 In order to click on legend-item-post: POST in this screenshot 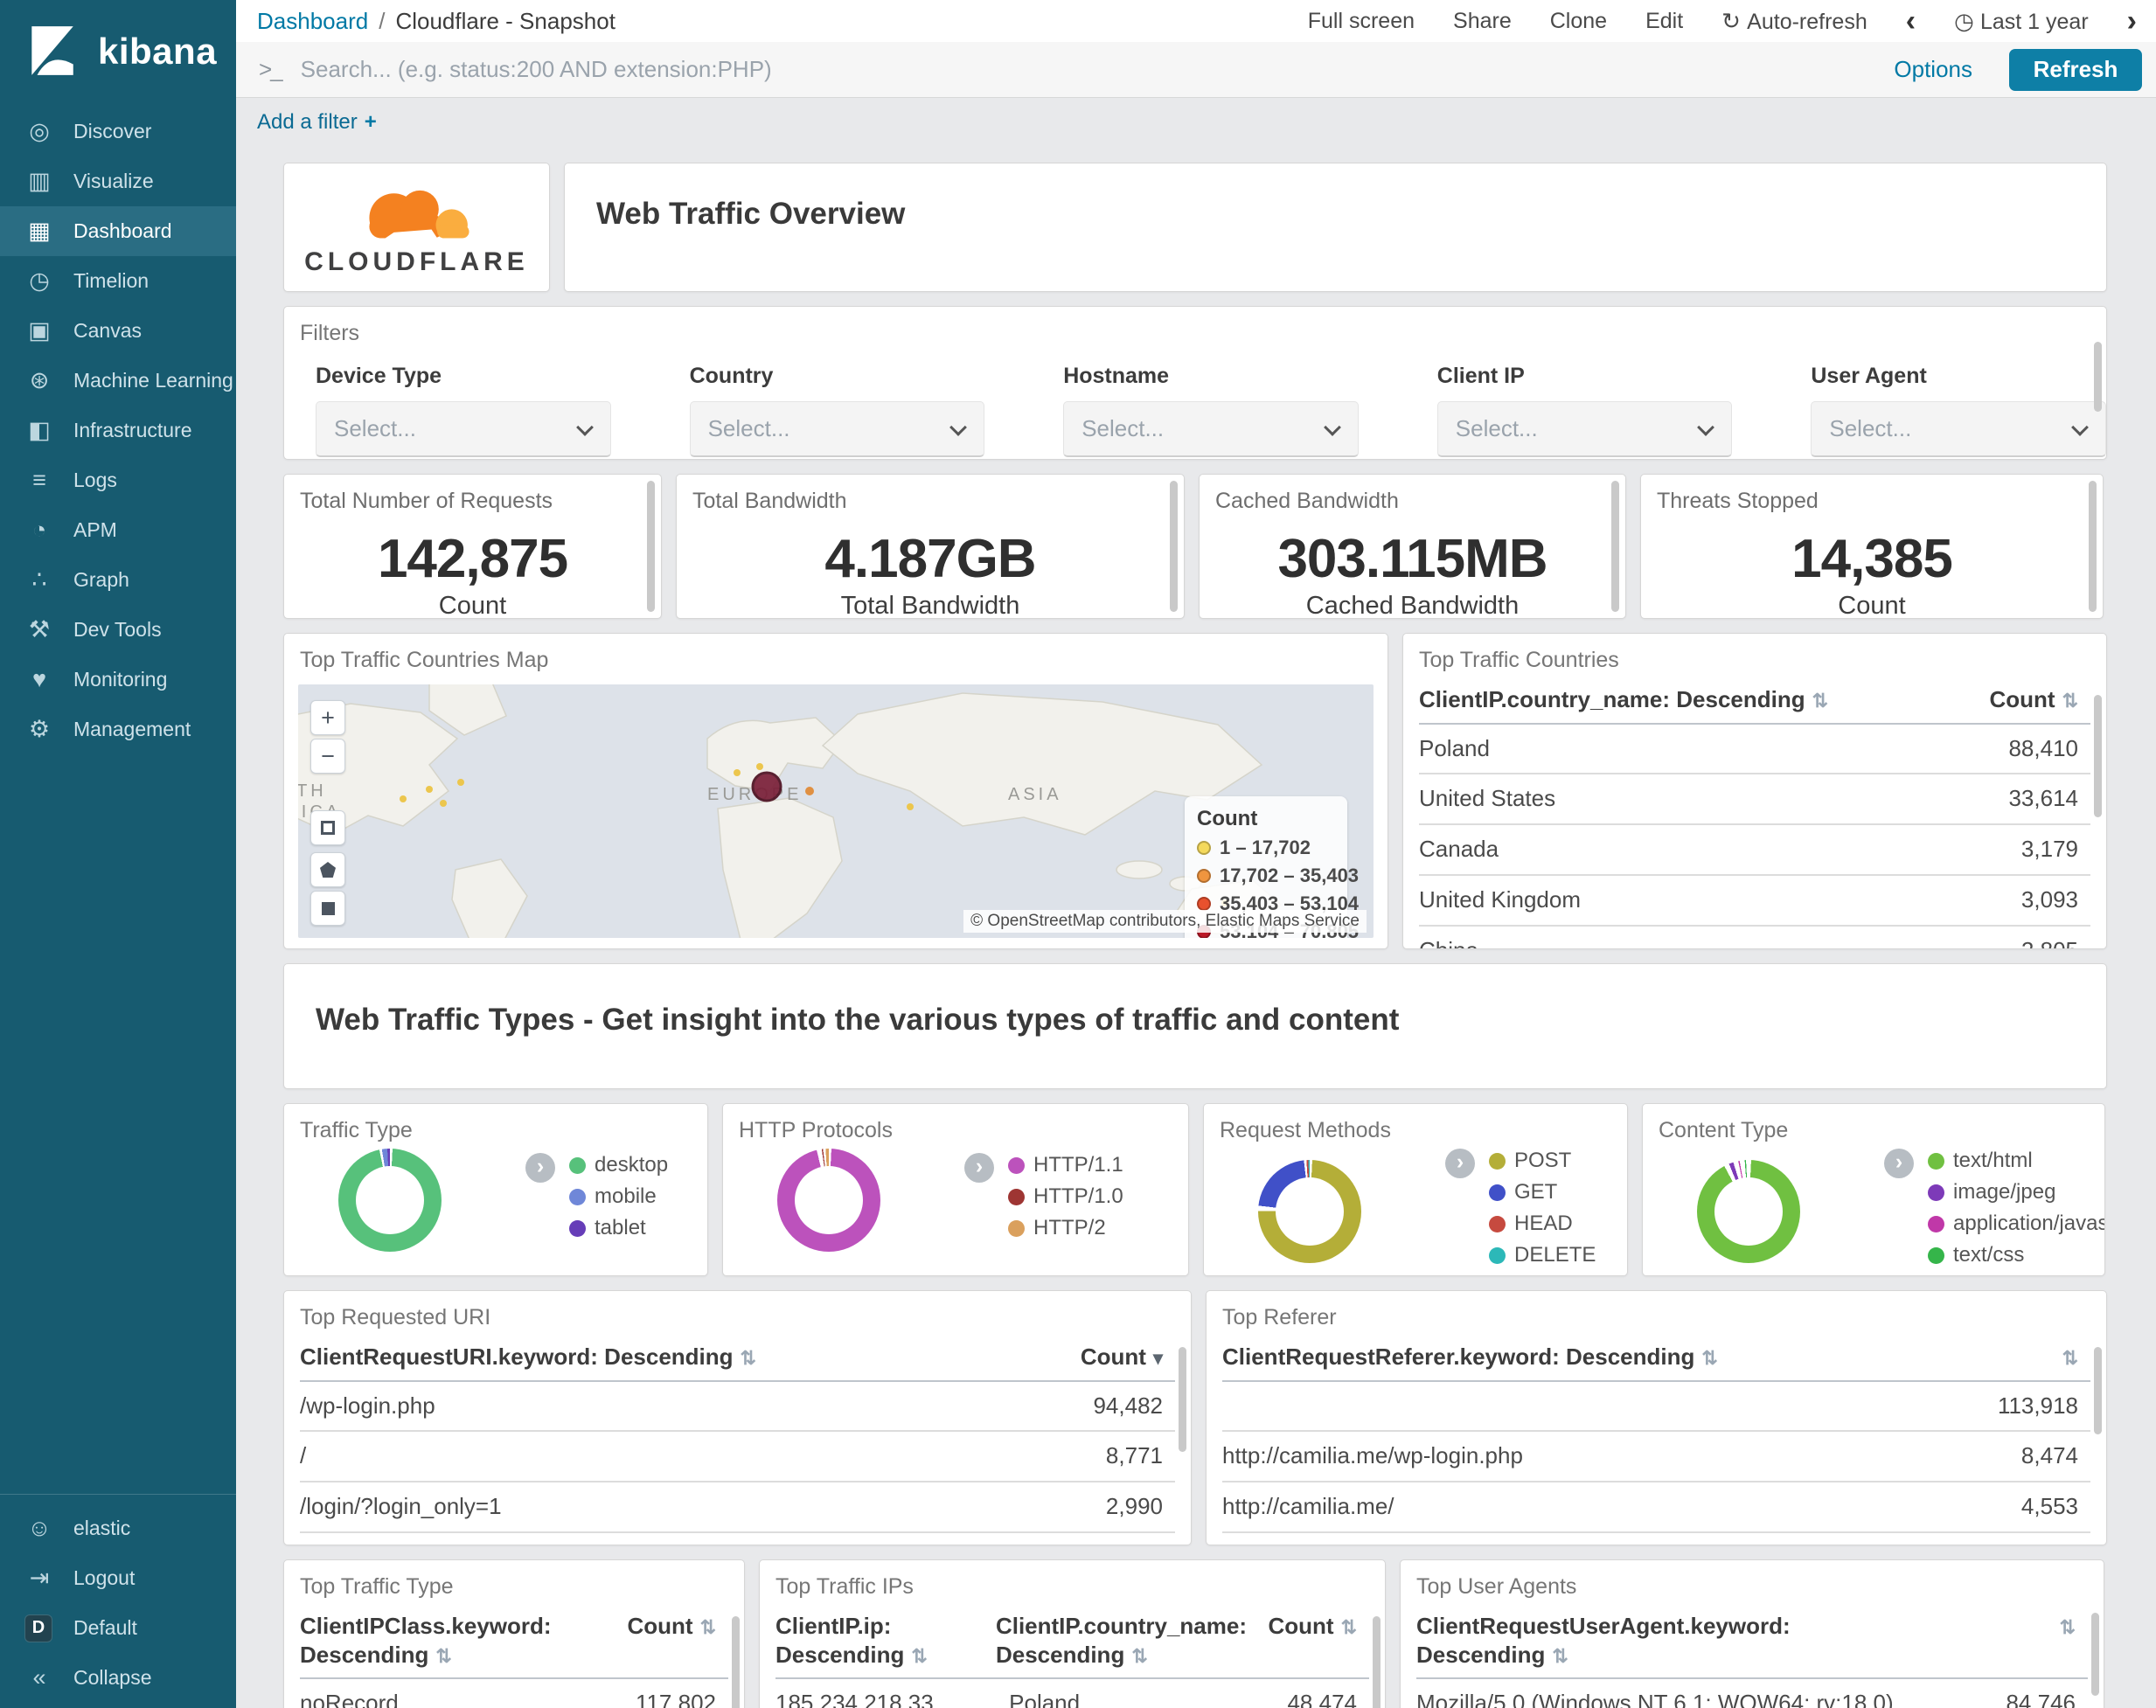, I will do `click(1542, 1161)`.